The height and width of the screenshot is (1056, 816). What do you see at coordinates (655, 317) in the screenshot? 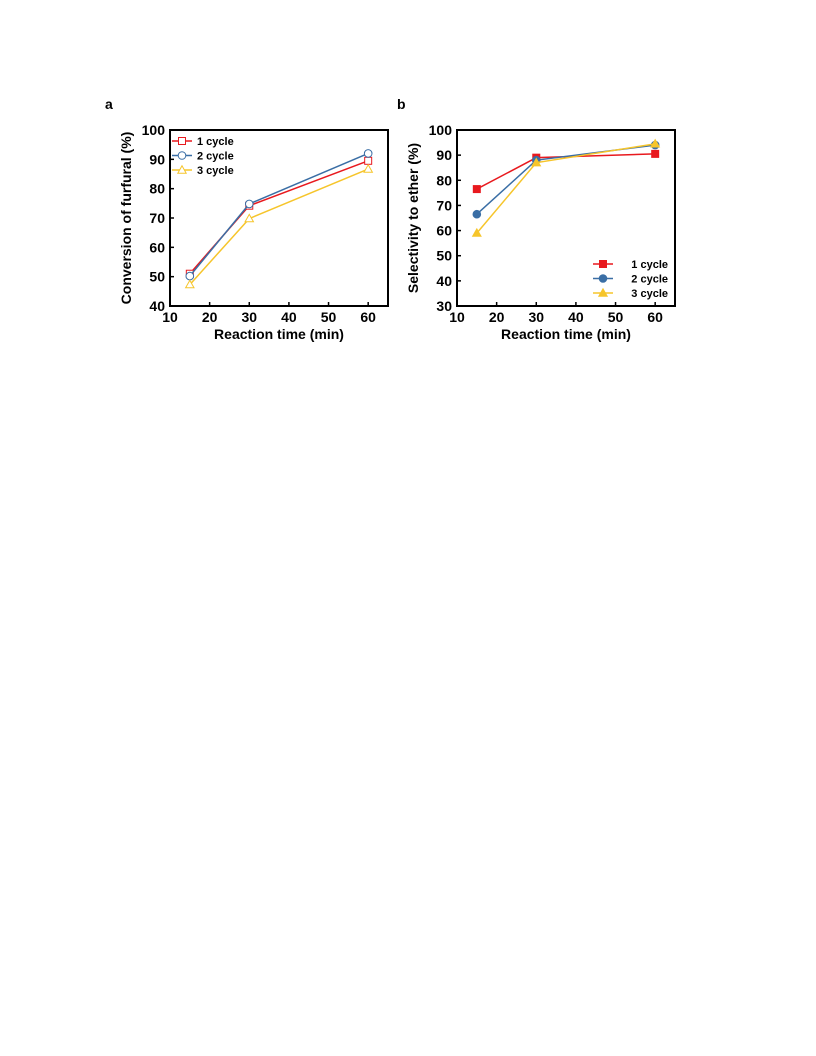
I see `panel-b-x-tick-label: 60` at bounding box center [655, 317].